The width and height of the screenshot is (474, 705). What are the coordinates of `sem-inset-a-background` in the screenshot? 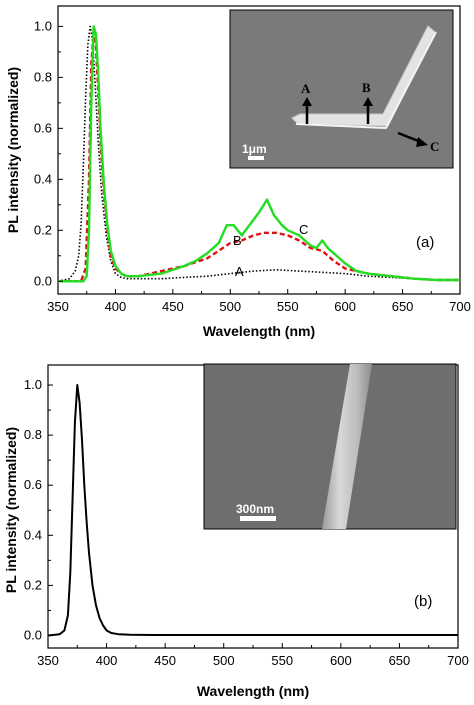 It's located at (341, 89).